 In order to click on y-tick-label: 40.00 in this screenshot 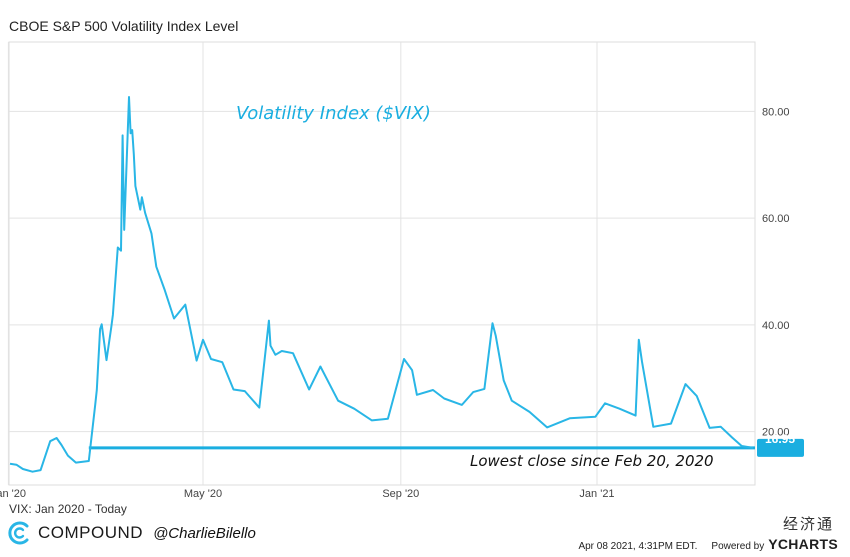, I will do `click(776, 326)`.